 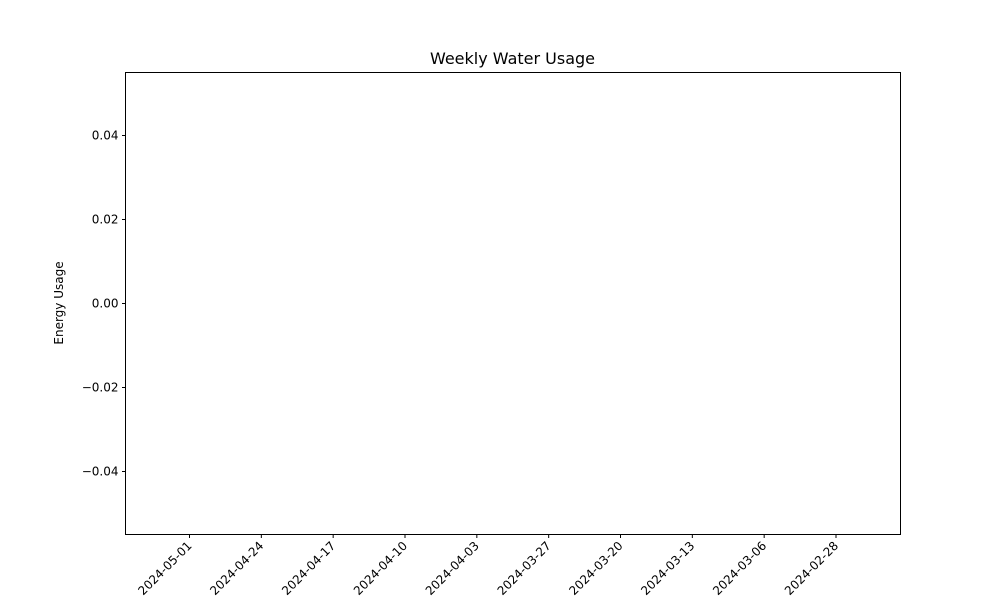 I want to click on x-tick-label: 2024-04-10, so click(x=380, y=568).